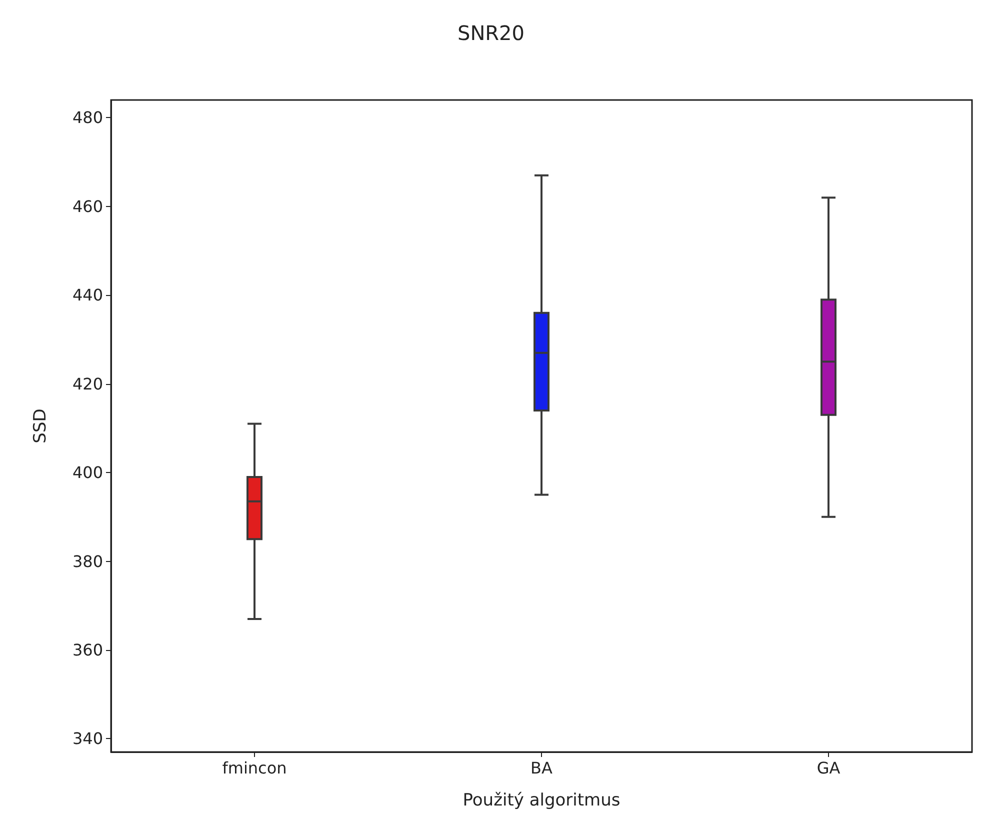  I want to click on y-tick-label: 360, so click(87, 650).